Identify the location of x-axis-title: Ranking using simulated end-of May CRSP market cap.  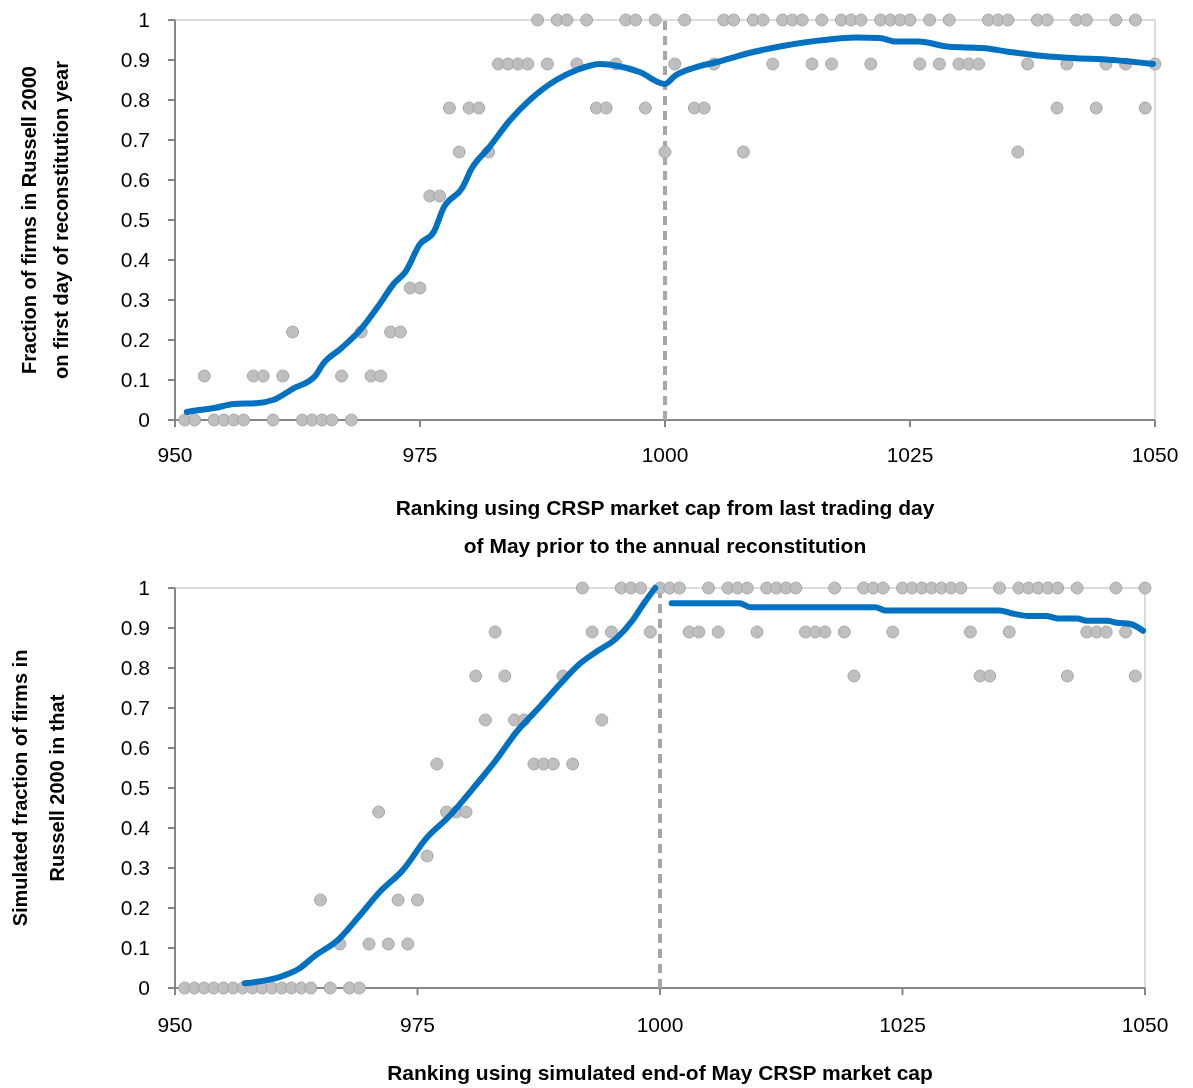
(660, 1072).